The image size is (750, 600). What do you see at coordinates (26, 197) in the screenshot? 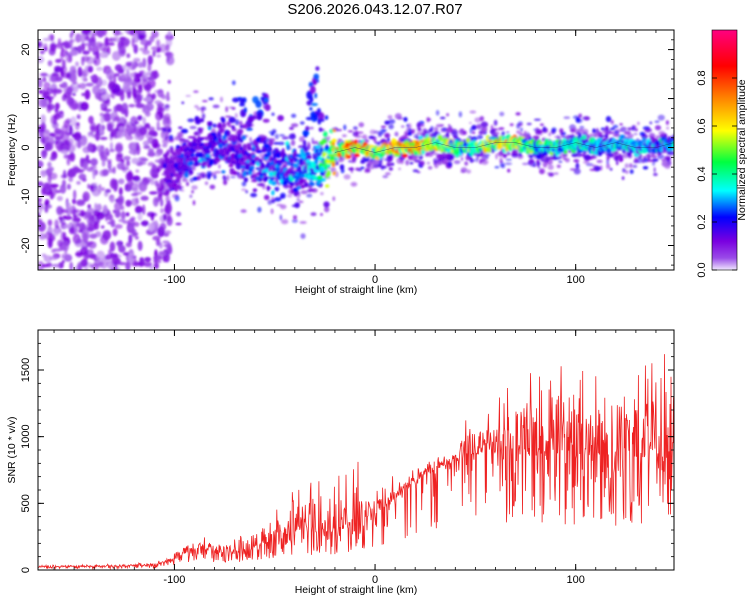
I see `spectrogram-ytick-label: -10` at bounding box center [26, 197].